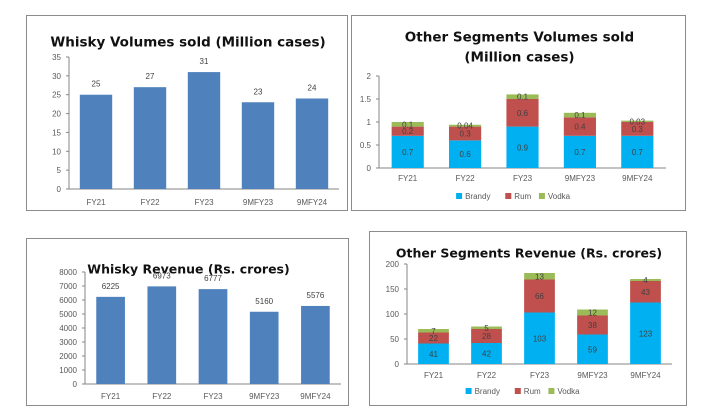 This screenshot has height=416, width=703. I want to click on data-label: 27, so click(150, 76).